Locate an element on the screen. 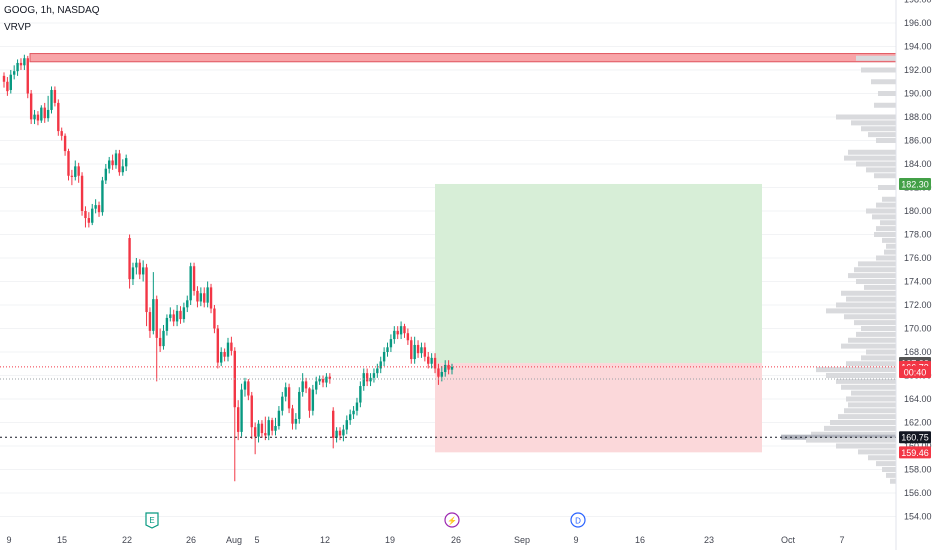  split-icon is located at coordinates (452, 520).